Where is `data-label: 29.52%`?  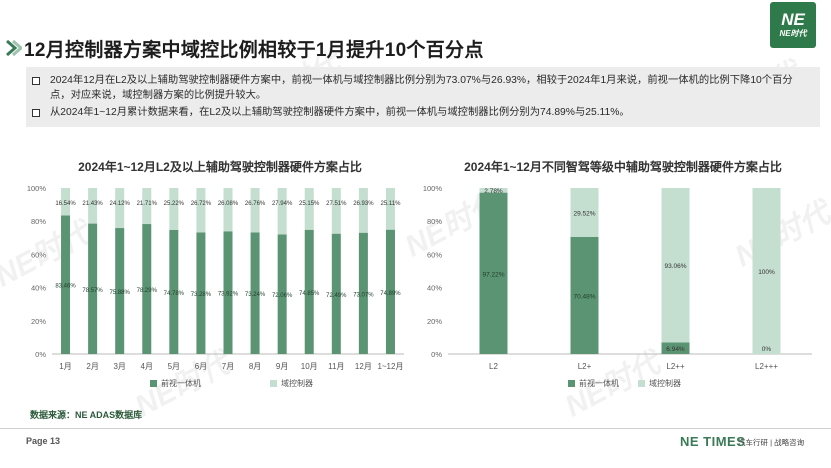 data-label: 29.52% is located at coordinates (584, 214).